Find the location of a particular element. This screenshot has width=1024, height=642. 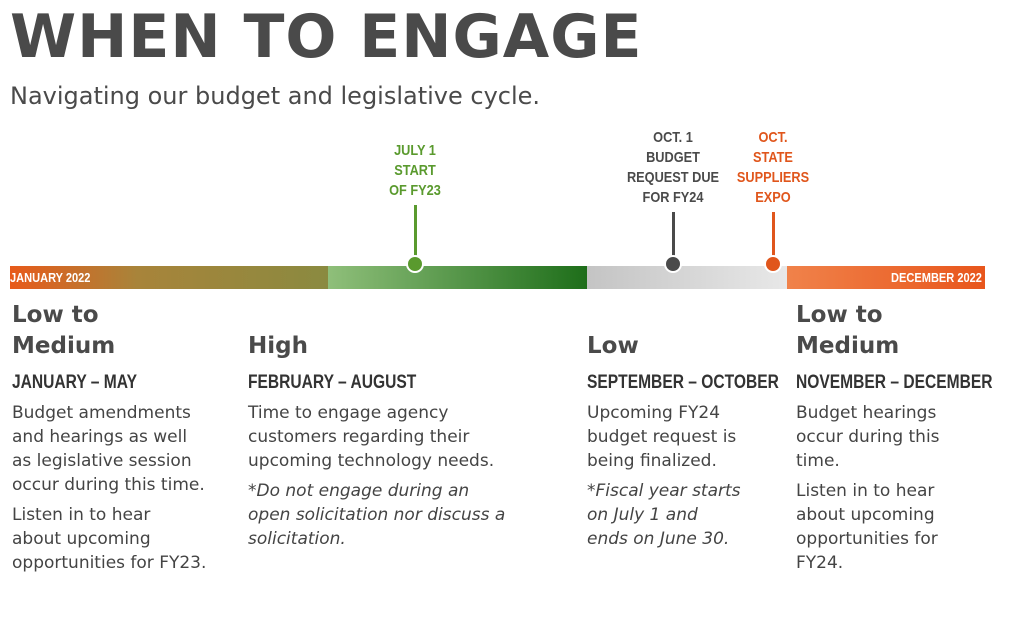

period: NOVEMBER – DECEMBER is located at coordinates (894, 382).